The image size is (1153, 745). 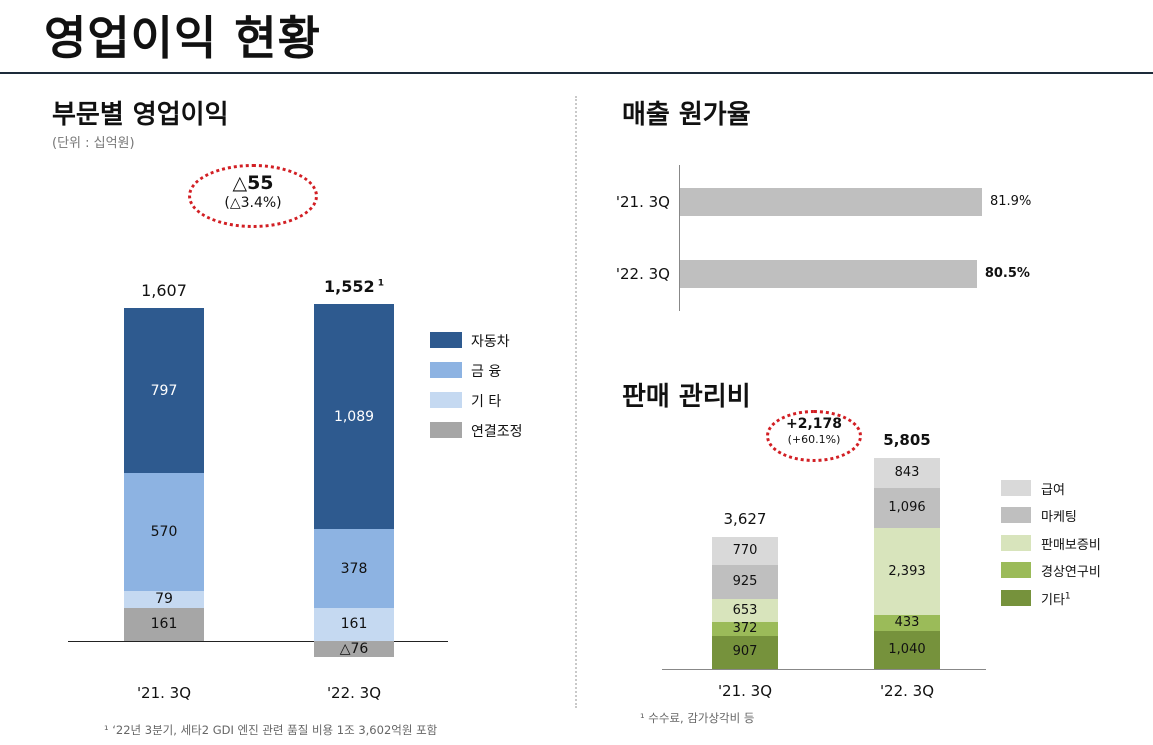 I want to click on sga-bar-경상연구비-1, so click(x=907, y=623).